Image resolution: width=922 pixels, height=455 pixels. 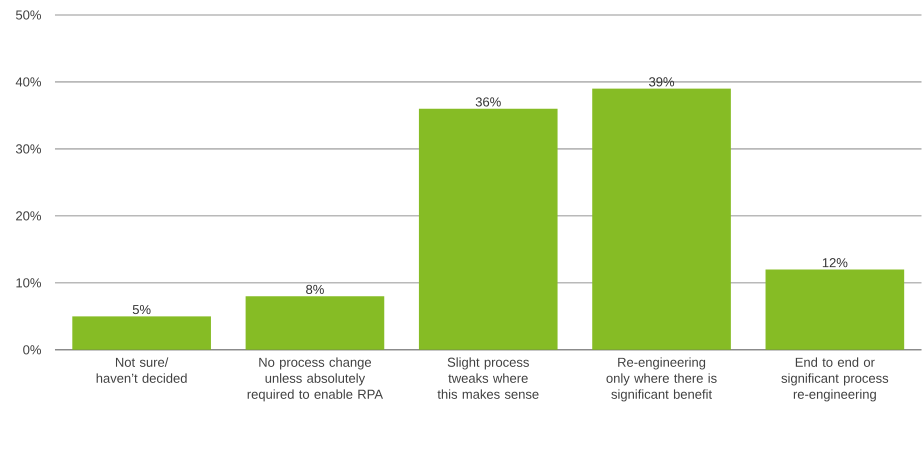 I want to click on y-tick-label: 10%, so click(x=28, y=283).